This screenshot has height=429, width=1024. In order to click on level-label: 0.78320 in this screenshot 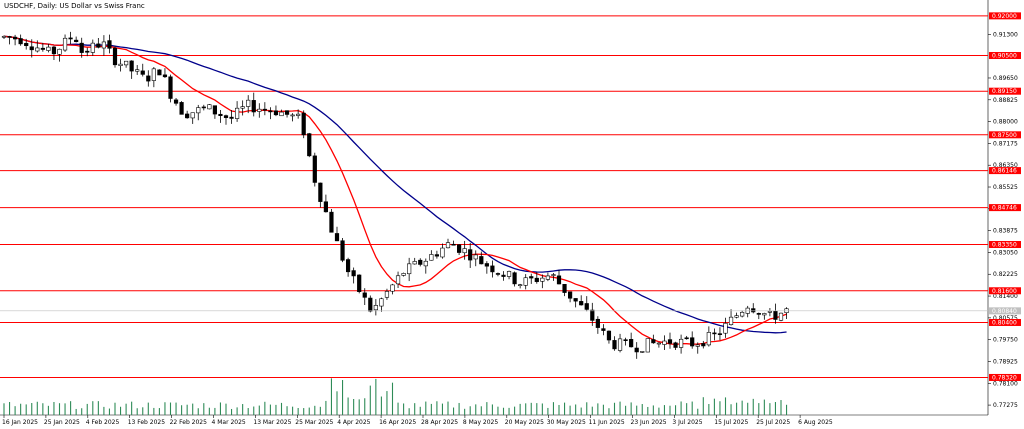, I will do `click(1005, 377)`.